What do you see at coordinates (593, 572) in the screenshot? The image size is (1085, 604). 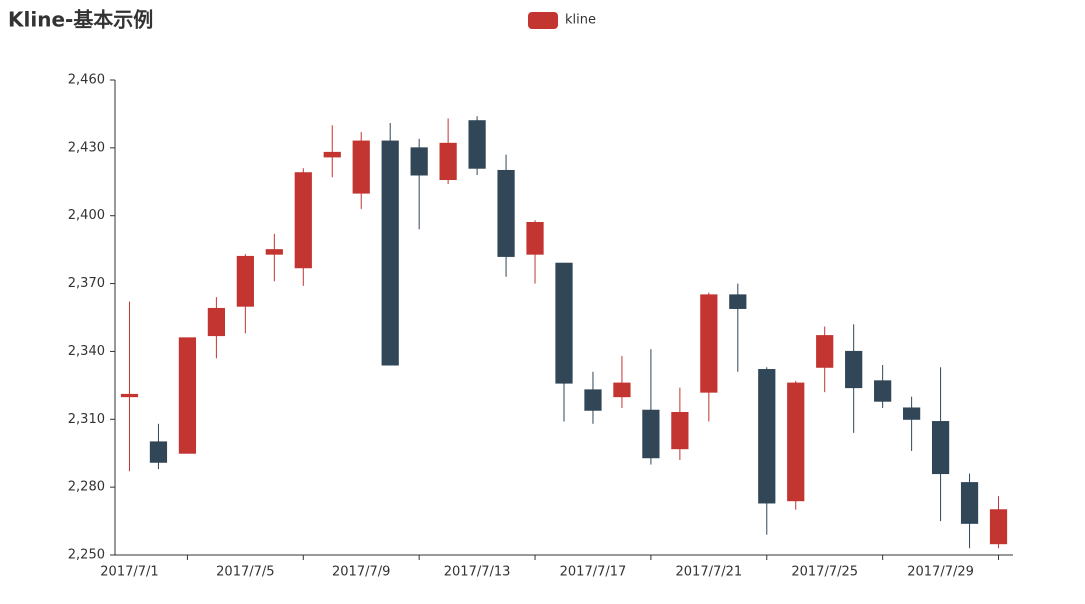 I see `x-tick-label: 2017/7/17` at bounding box center [593, 572].